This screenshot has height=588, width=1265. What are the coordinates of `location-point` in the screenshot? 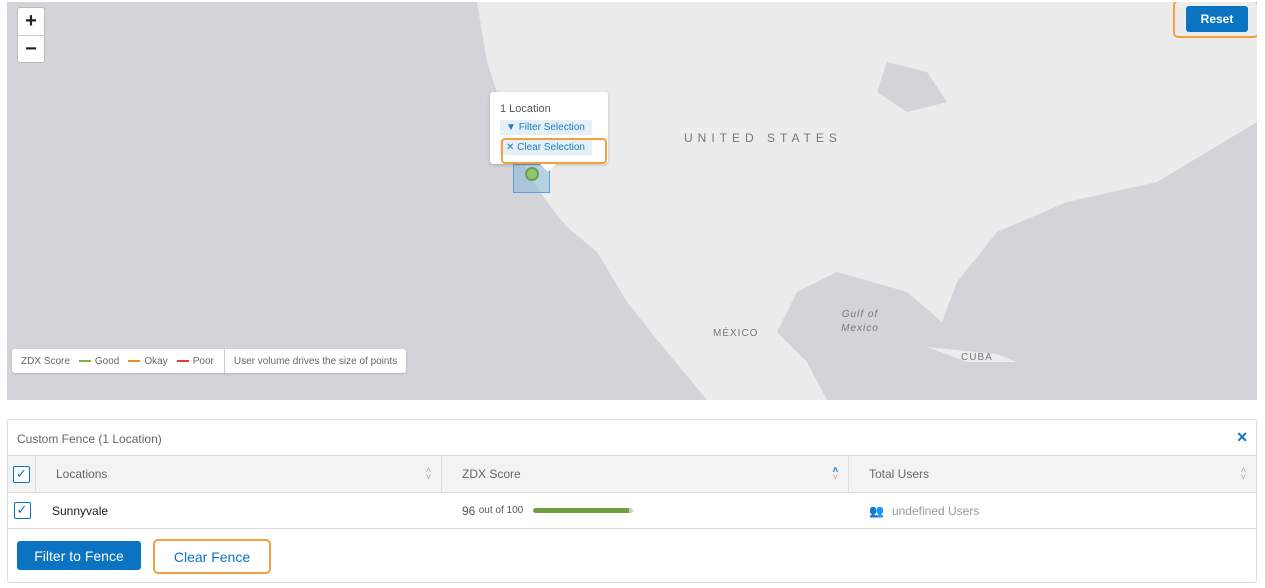 It's located at (532, 174).